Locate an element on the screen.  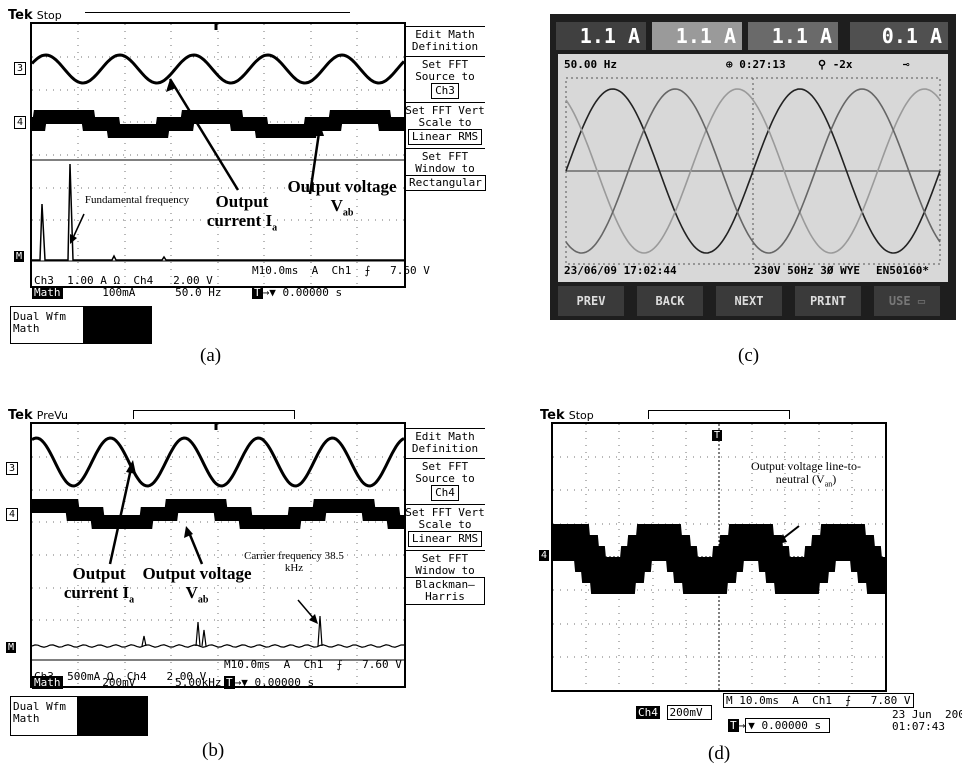
voltage-label-text: Output voltage V is located at coordinates (197, 583).